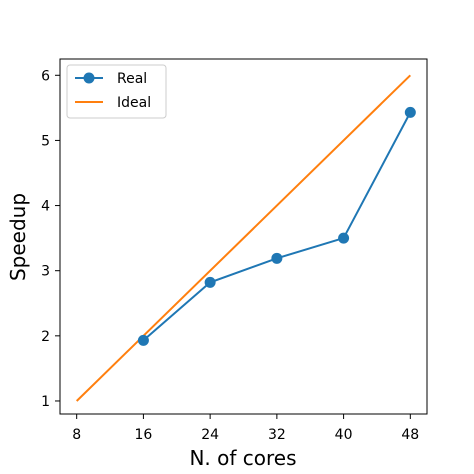 This screenshot has width=474, height=474. I want to click on x-tick-label: 16, so click(143, 435).